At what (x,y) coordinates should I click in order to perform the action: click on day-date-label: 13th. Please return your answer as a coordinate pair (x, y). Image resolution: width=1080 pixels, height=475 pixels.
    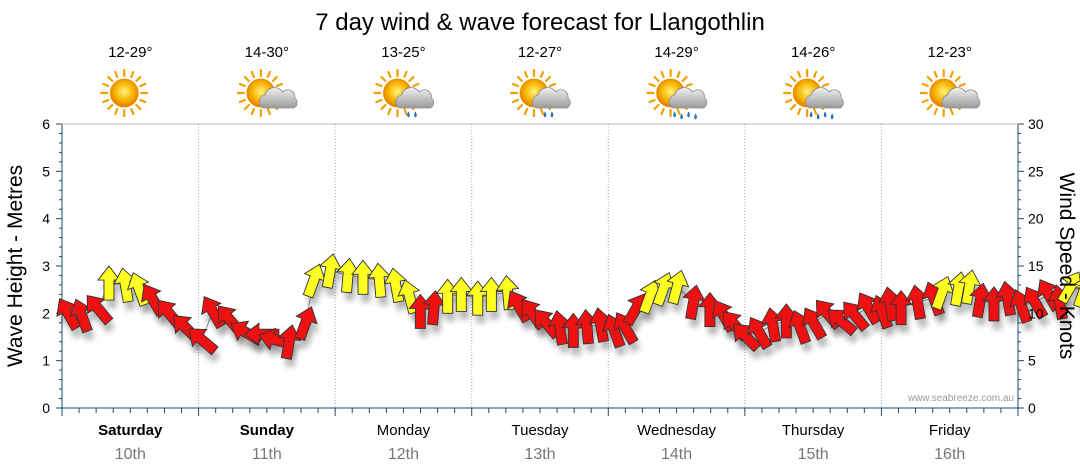
    Looking at the image, I should click on (539, 454).